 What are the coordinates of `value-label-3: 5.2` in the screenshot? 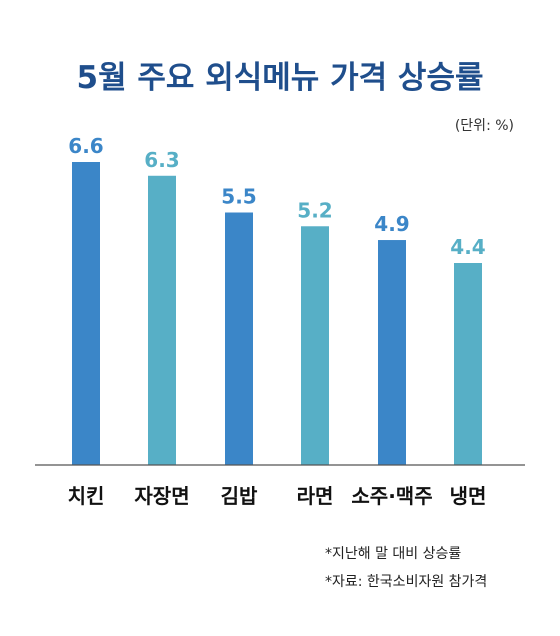 It's located at (314, 210).